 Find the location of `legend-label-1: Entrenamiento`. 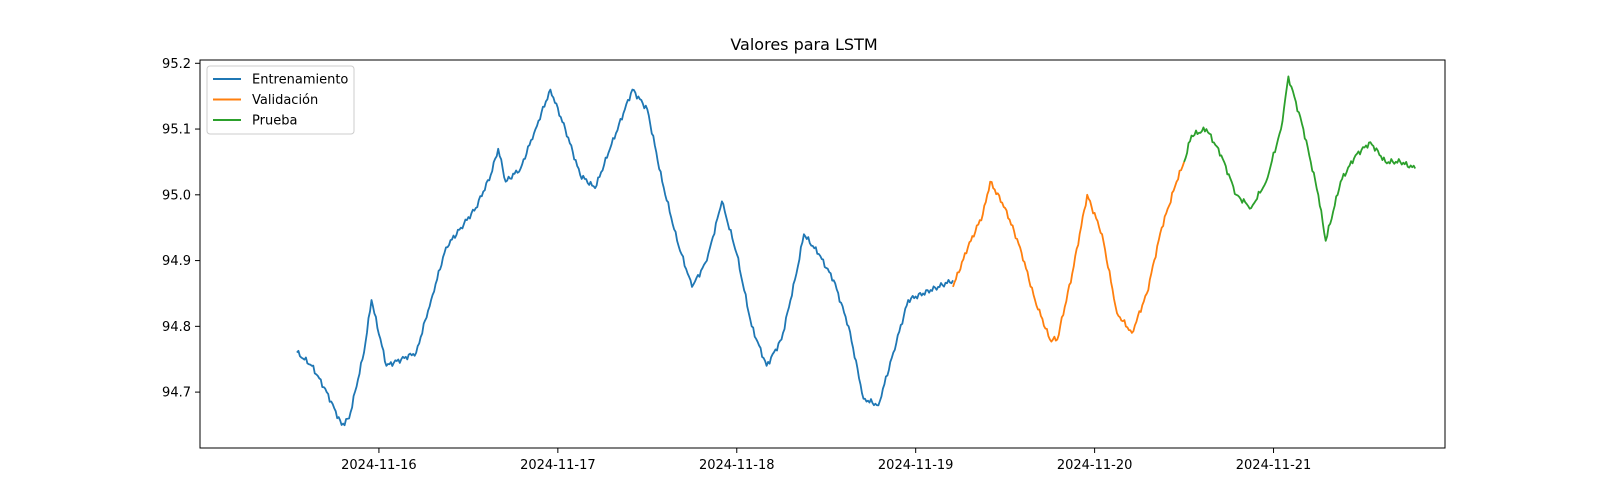

legend-label-1: Entrenamiento is located at coordinates (300, 80).